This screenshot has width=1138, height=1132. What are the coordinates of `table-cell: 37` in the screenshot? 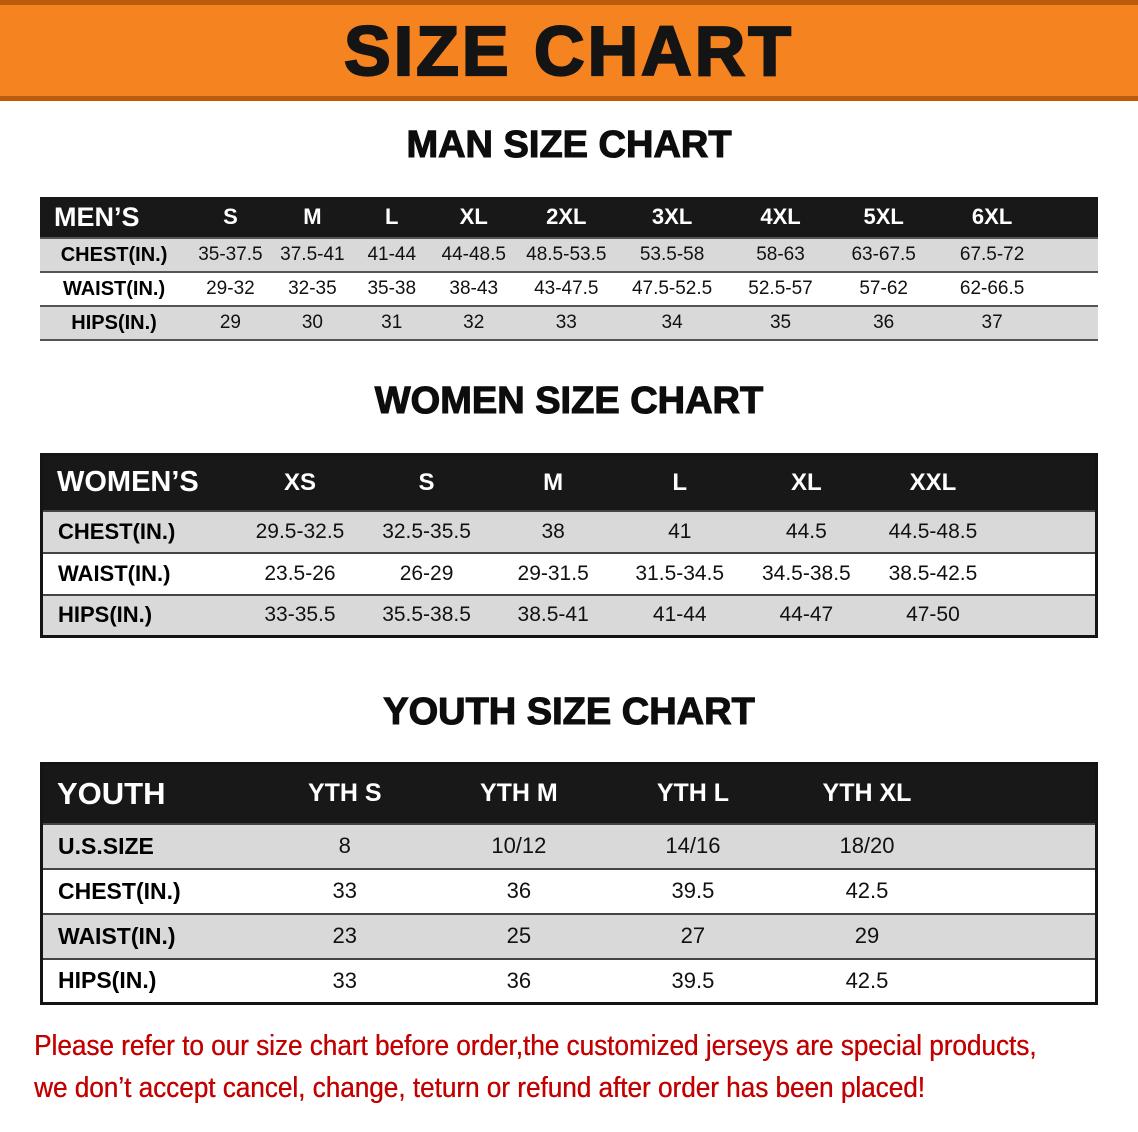 It's located at (992, 322).